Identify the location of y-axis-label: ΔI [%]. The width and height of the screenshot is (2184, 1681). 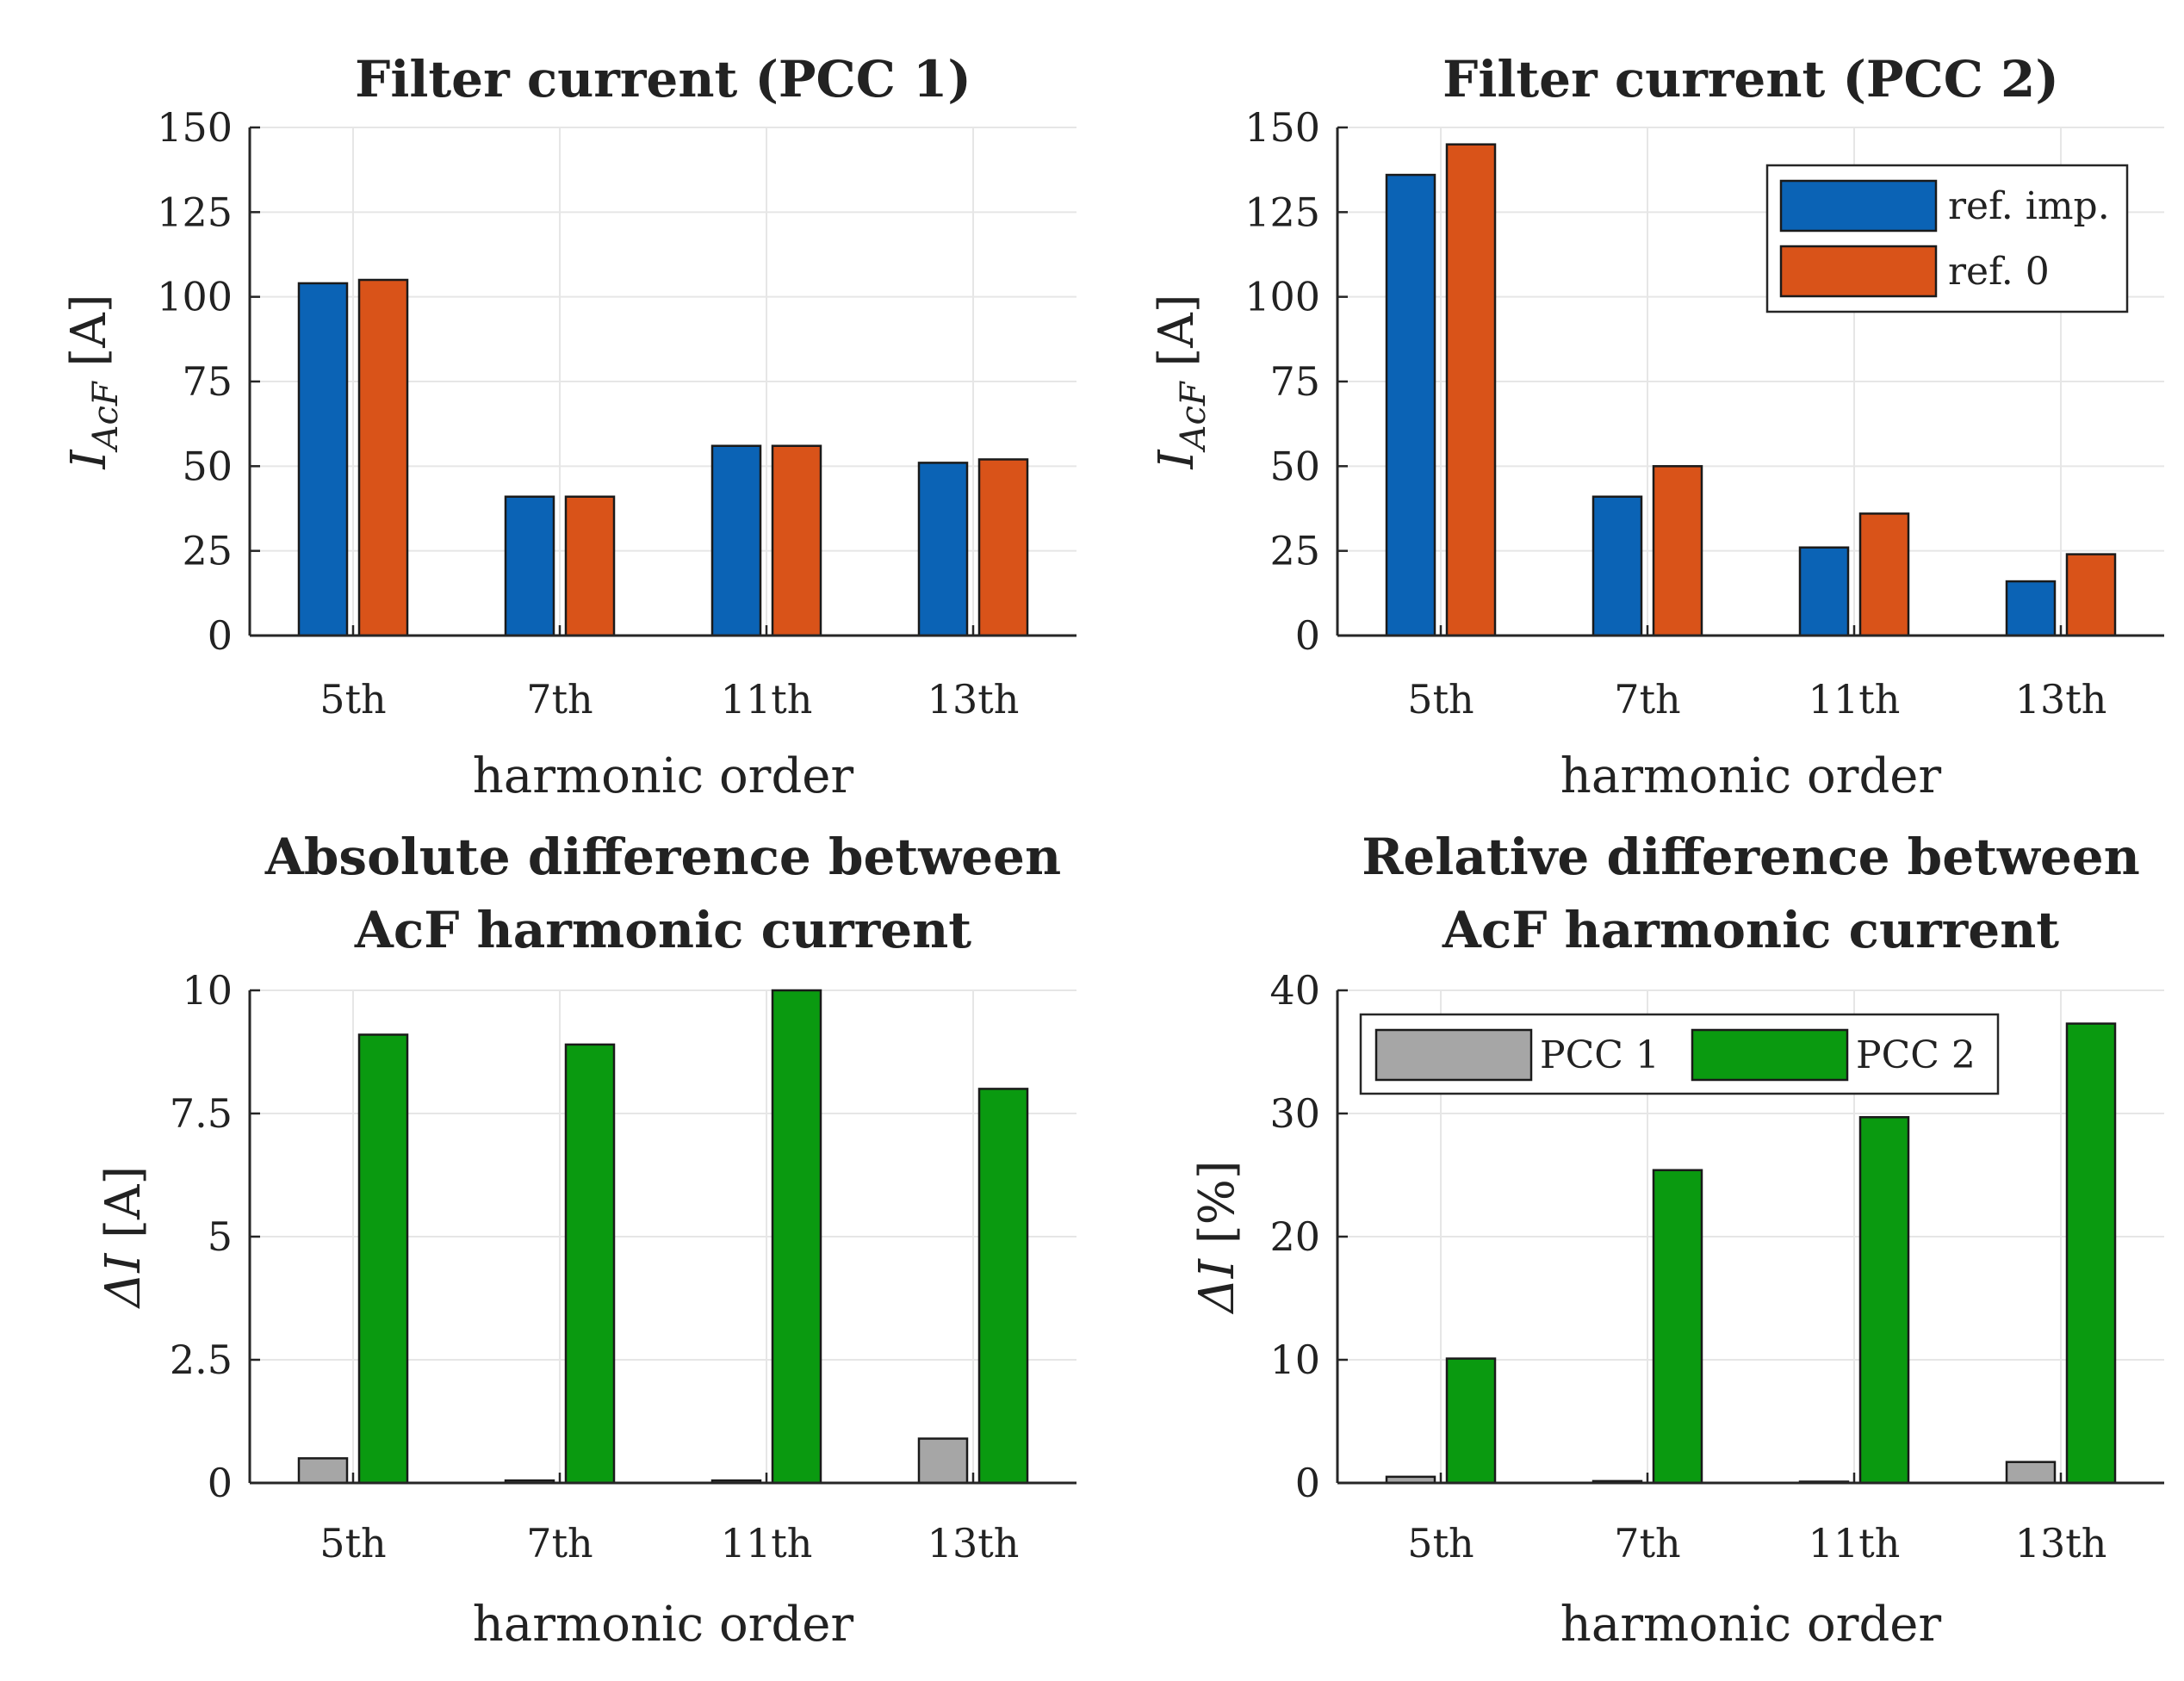
(1217, 1237).